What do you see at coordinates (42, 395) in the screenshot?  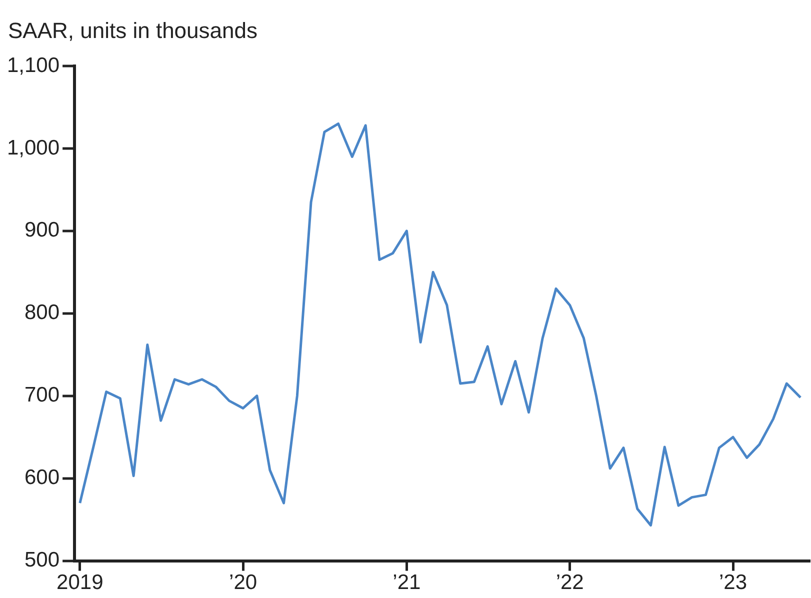 I see `y-tick-label: 700` at bounding box center [42, 395].